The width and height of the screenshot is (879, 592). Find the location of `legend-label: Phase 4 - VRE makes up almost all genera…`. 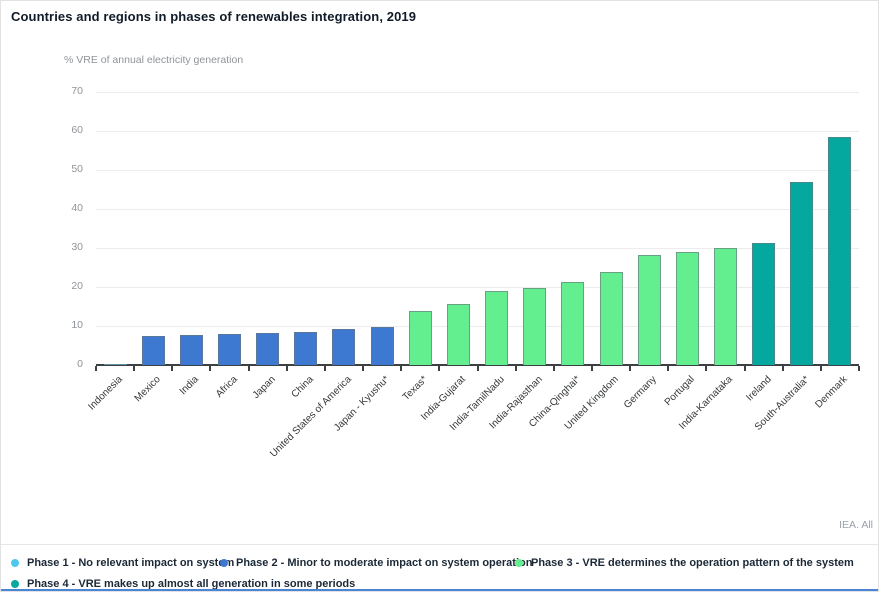

legend-label: Phase 4 - VRE makes up almost all genera… is located at coordinates (191, 584).